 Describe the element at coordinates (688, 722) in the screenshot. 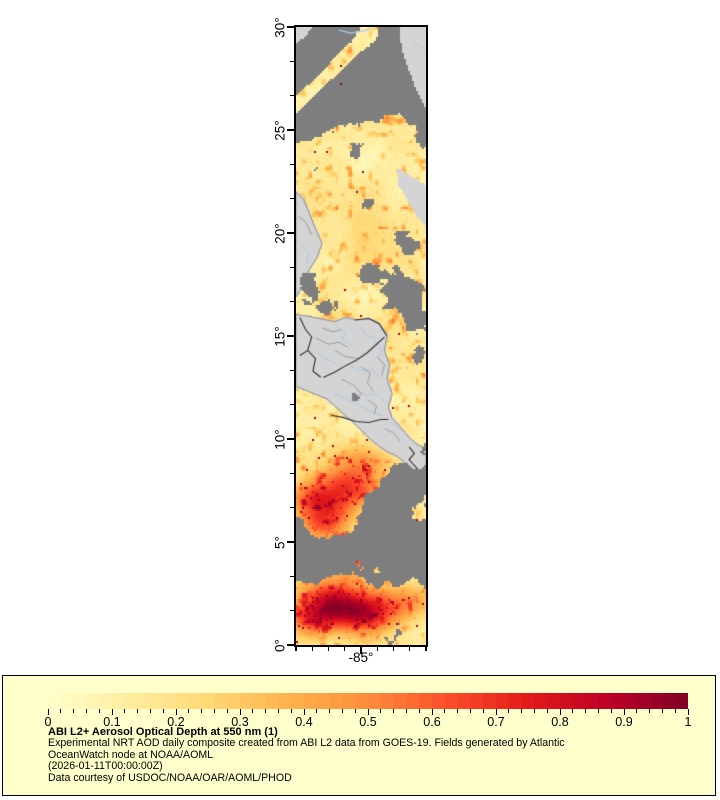

I see `colorbar-tick-label: 1` at that location.